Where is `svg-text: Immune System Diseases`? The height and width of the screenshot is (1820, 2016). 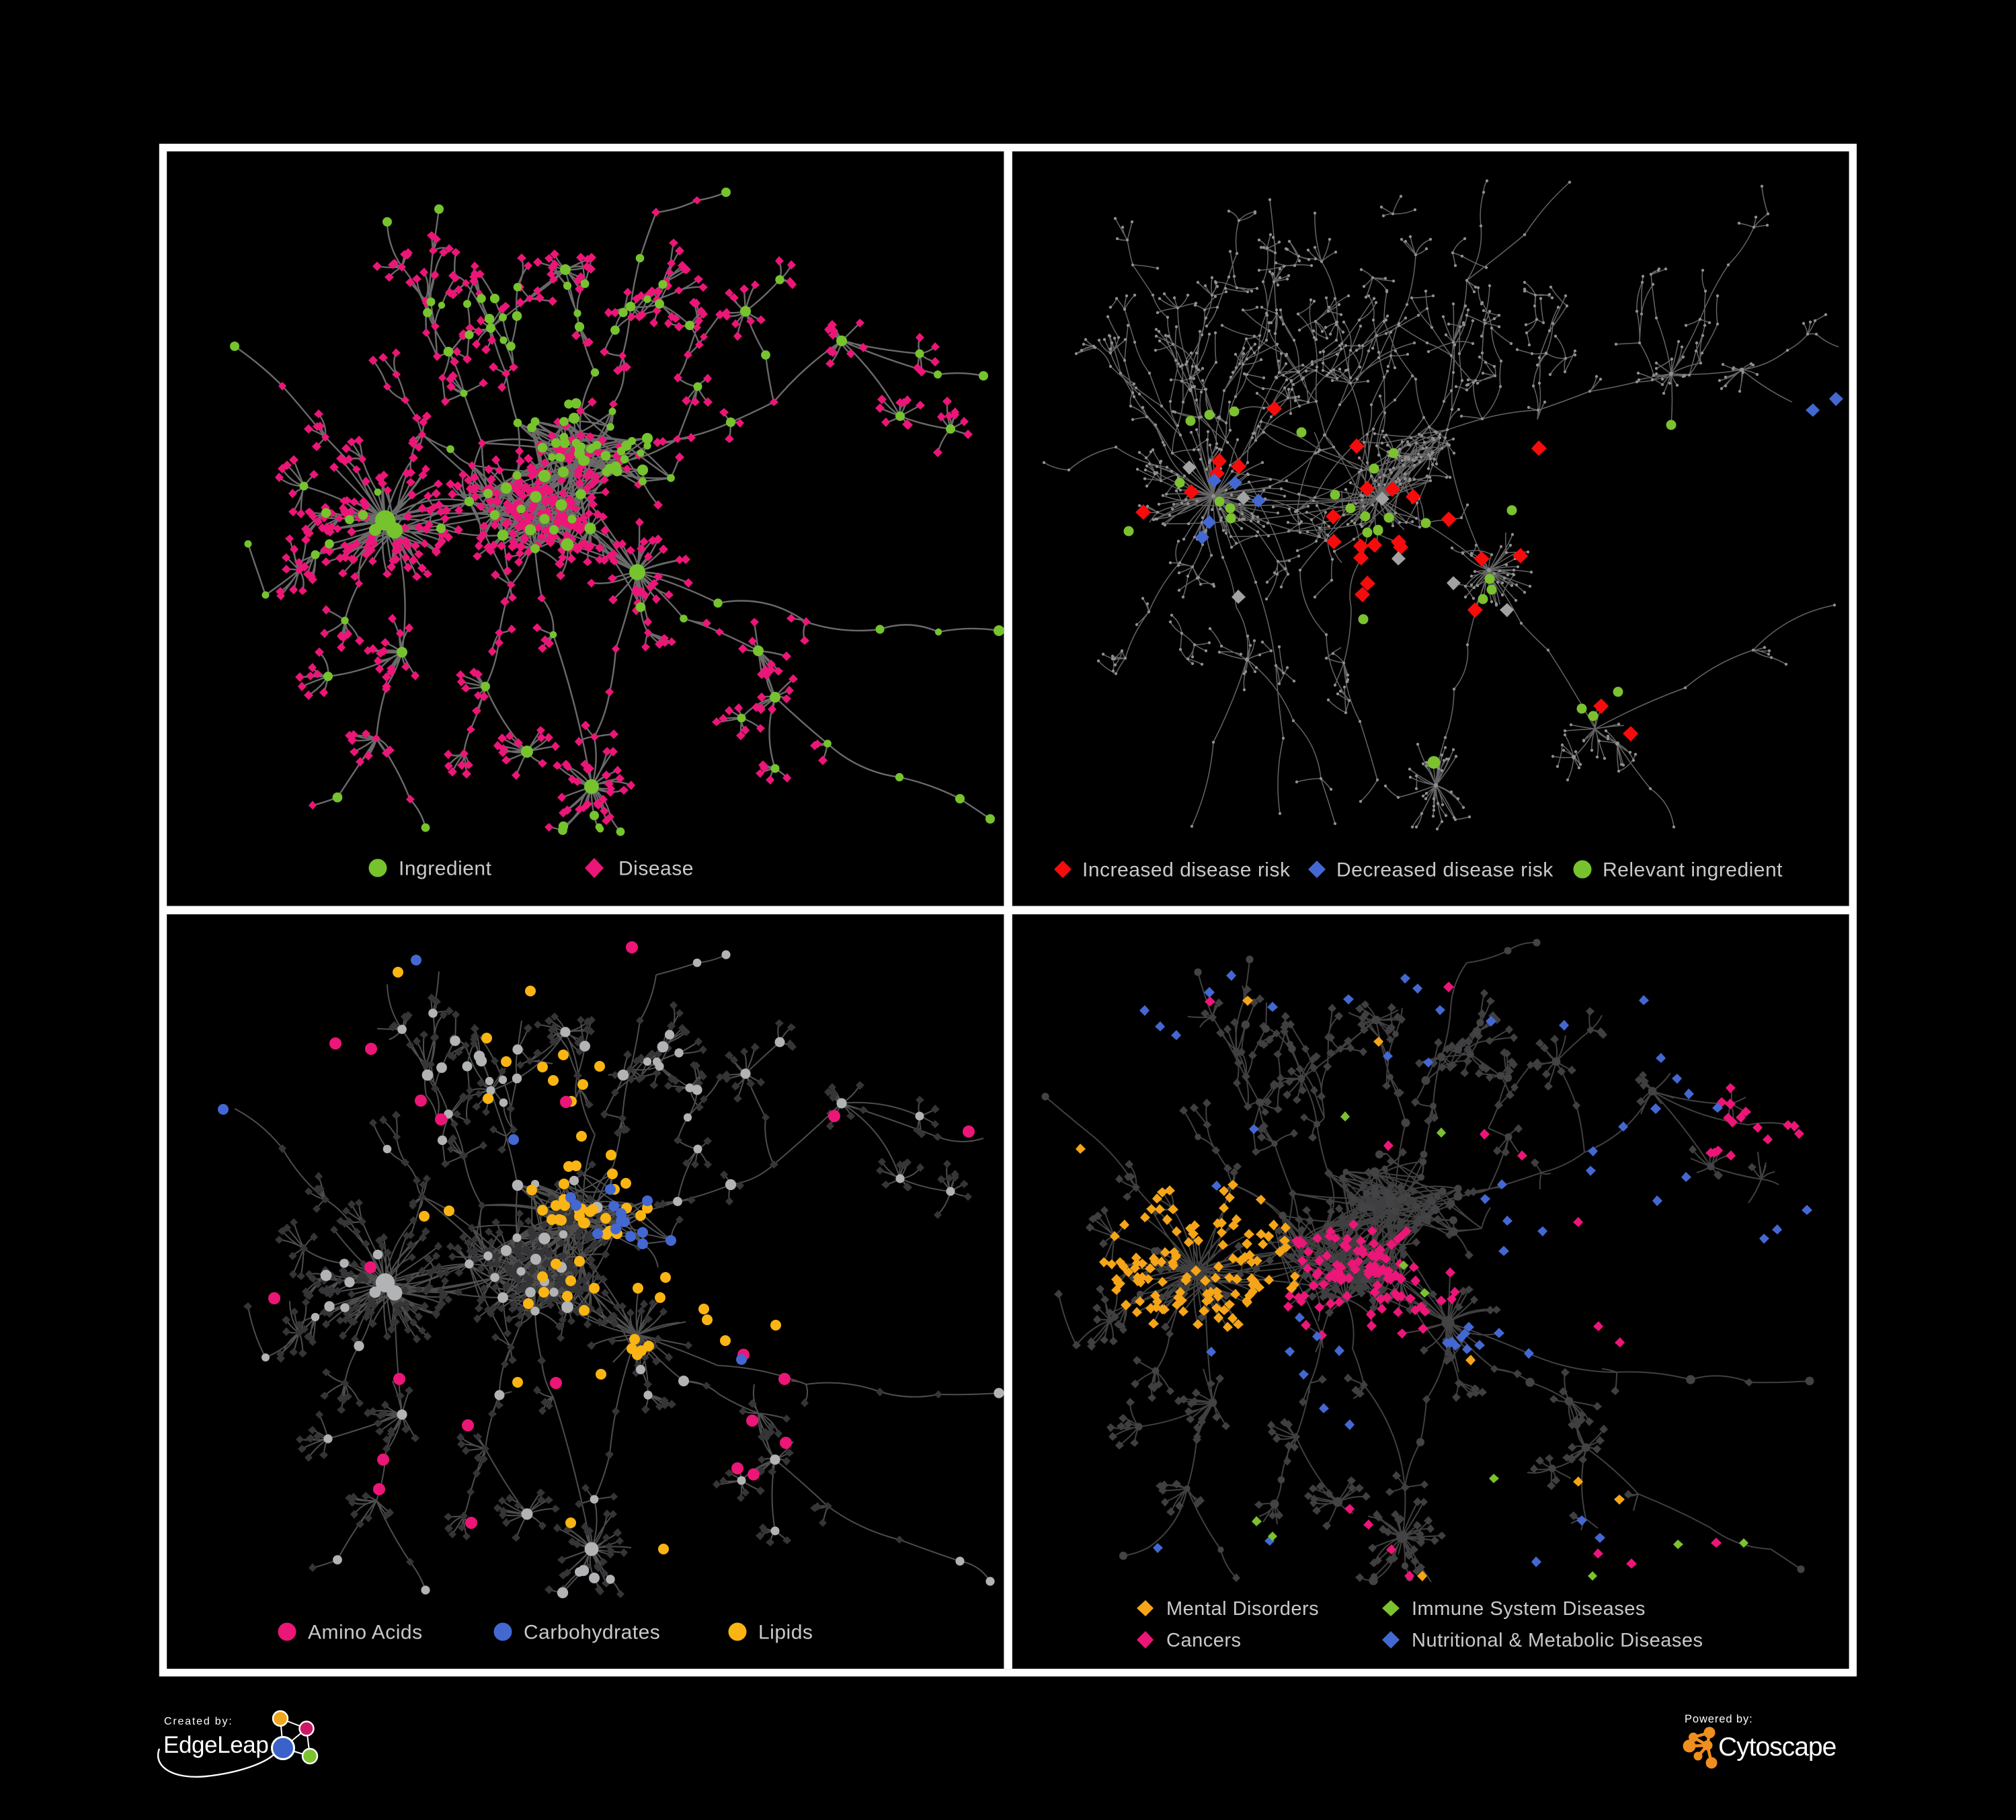
svg-text: Immune System Diseases is located at coordinates (1529, 1609).